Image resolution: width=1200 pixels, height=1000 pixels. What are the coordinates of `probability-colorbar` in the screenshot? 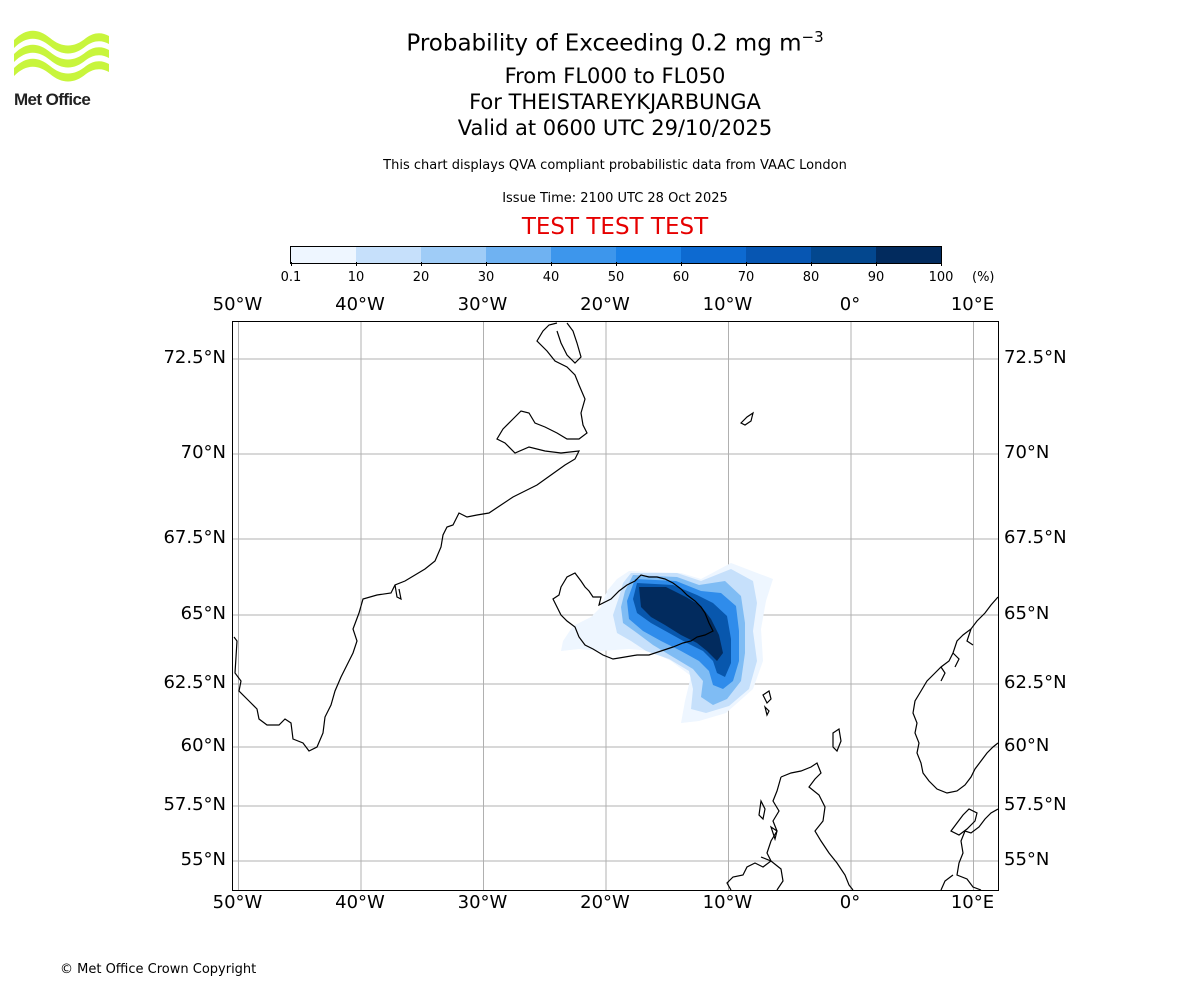 It's located at (616, 255).